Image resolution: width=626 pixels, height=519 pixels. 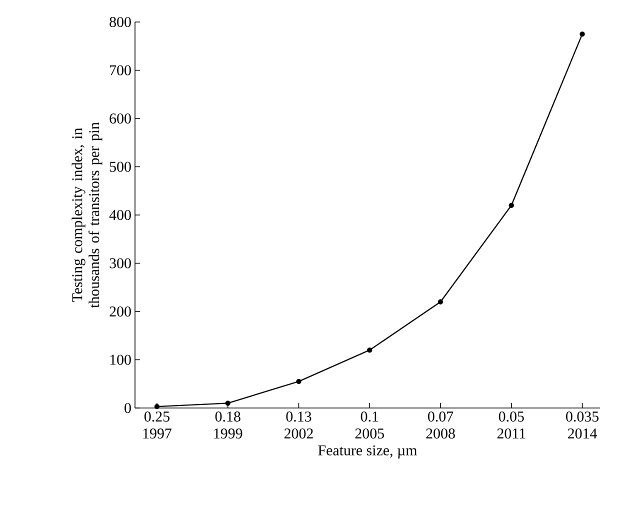 What do you see at coordinates (298, 425) in the screenshot?
I see `x-tick-label: 0.13 2002` at bounding box center [298, 425].